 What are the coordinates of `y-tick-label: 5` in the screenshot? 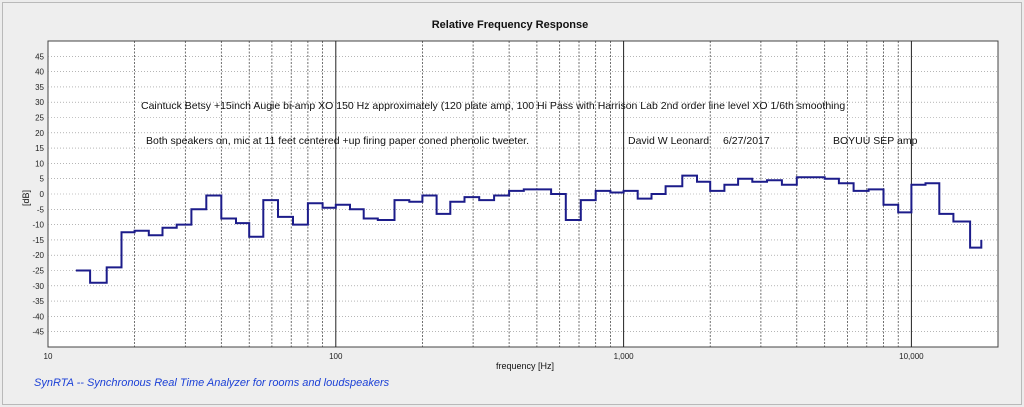 It's located at (42, 179).